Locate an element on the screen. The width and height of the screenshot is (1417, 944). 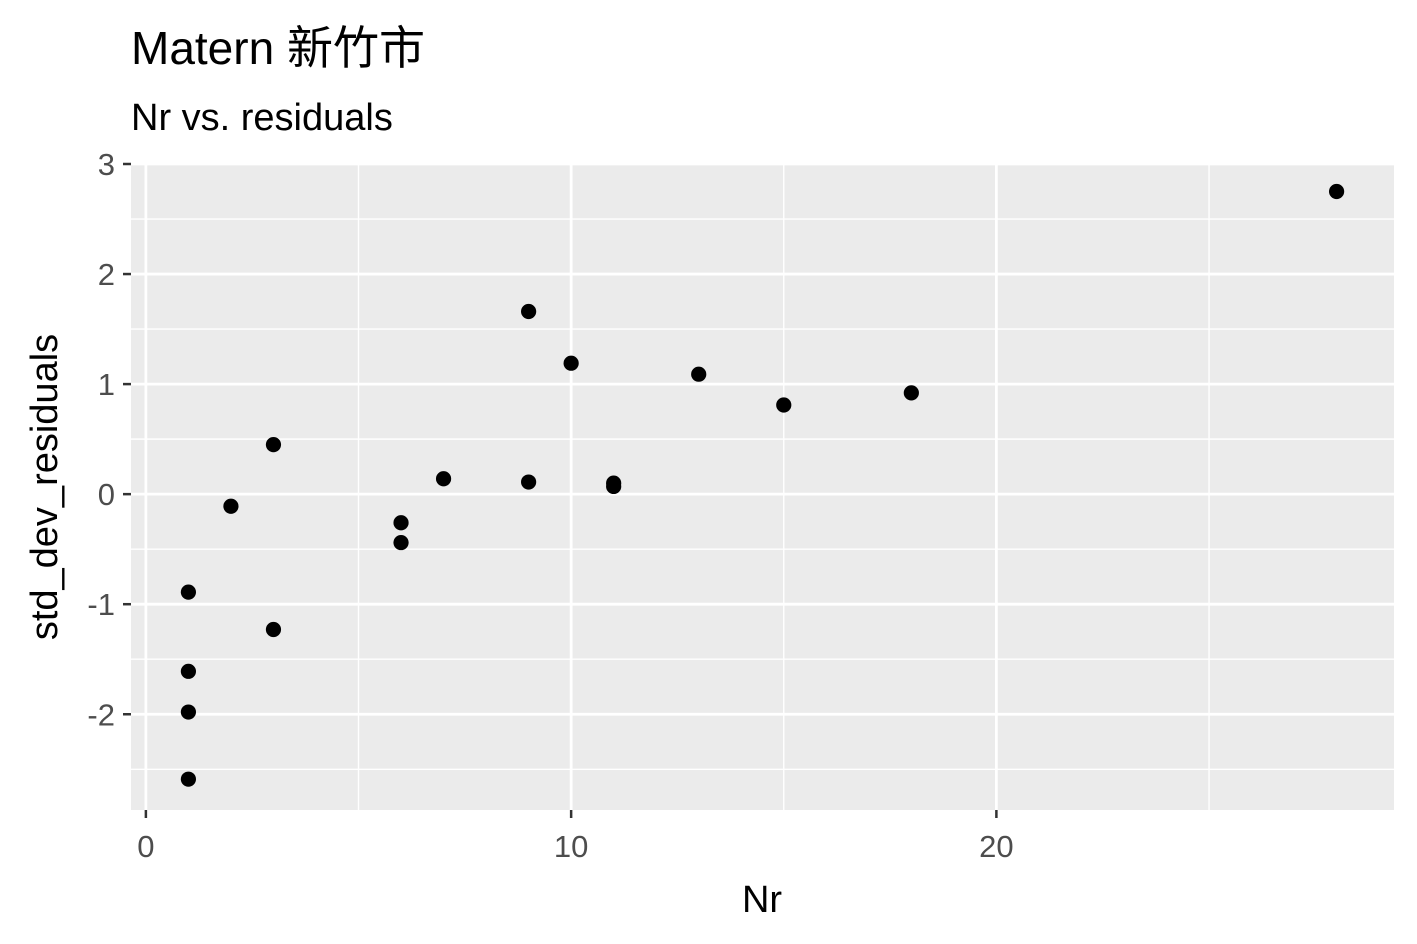
x-axis: 0 10 20 is located at coordinates (575, 837).